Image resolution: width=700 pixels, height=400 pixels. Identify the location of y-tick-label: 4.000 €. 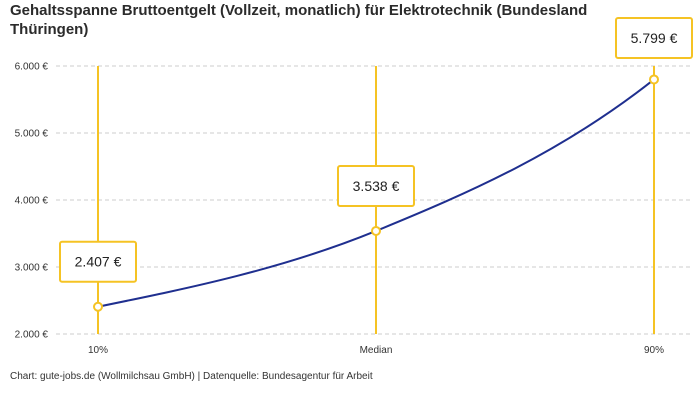
(32, 201).